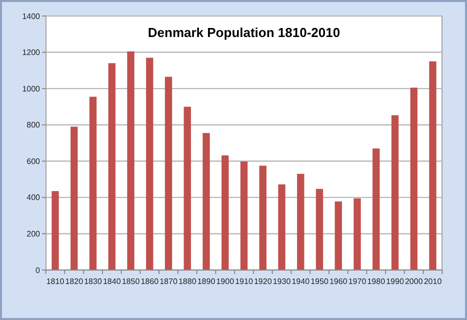  I want to click on x-tick-label: 1930, so click(282, 281).